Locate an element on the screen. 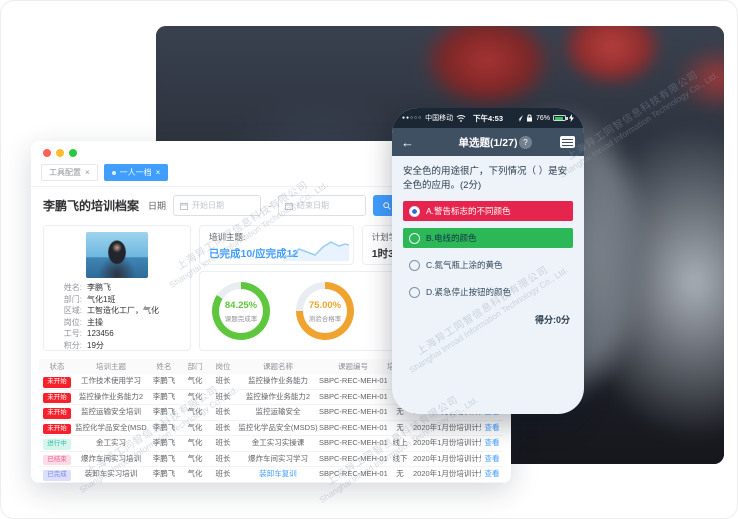  table-header-cell: 姓名 is located at coordinates (164, 366).